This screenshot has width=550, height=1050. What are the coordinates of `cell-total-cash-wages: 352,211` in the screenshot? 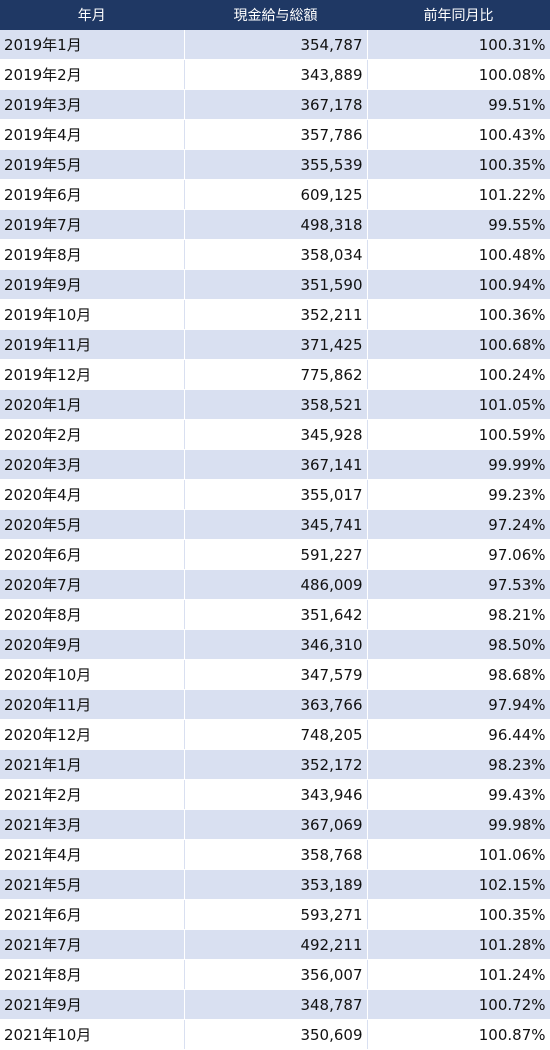 It's located at (276, 314).